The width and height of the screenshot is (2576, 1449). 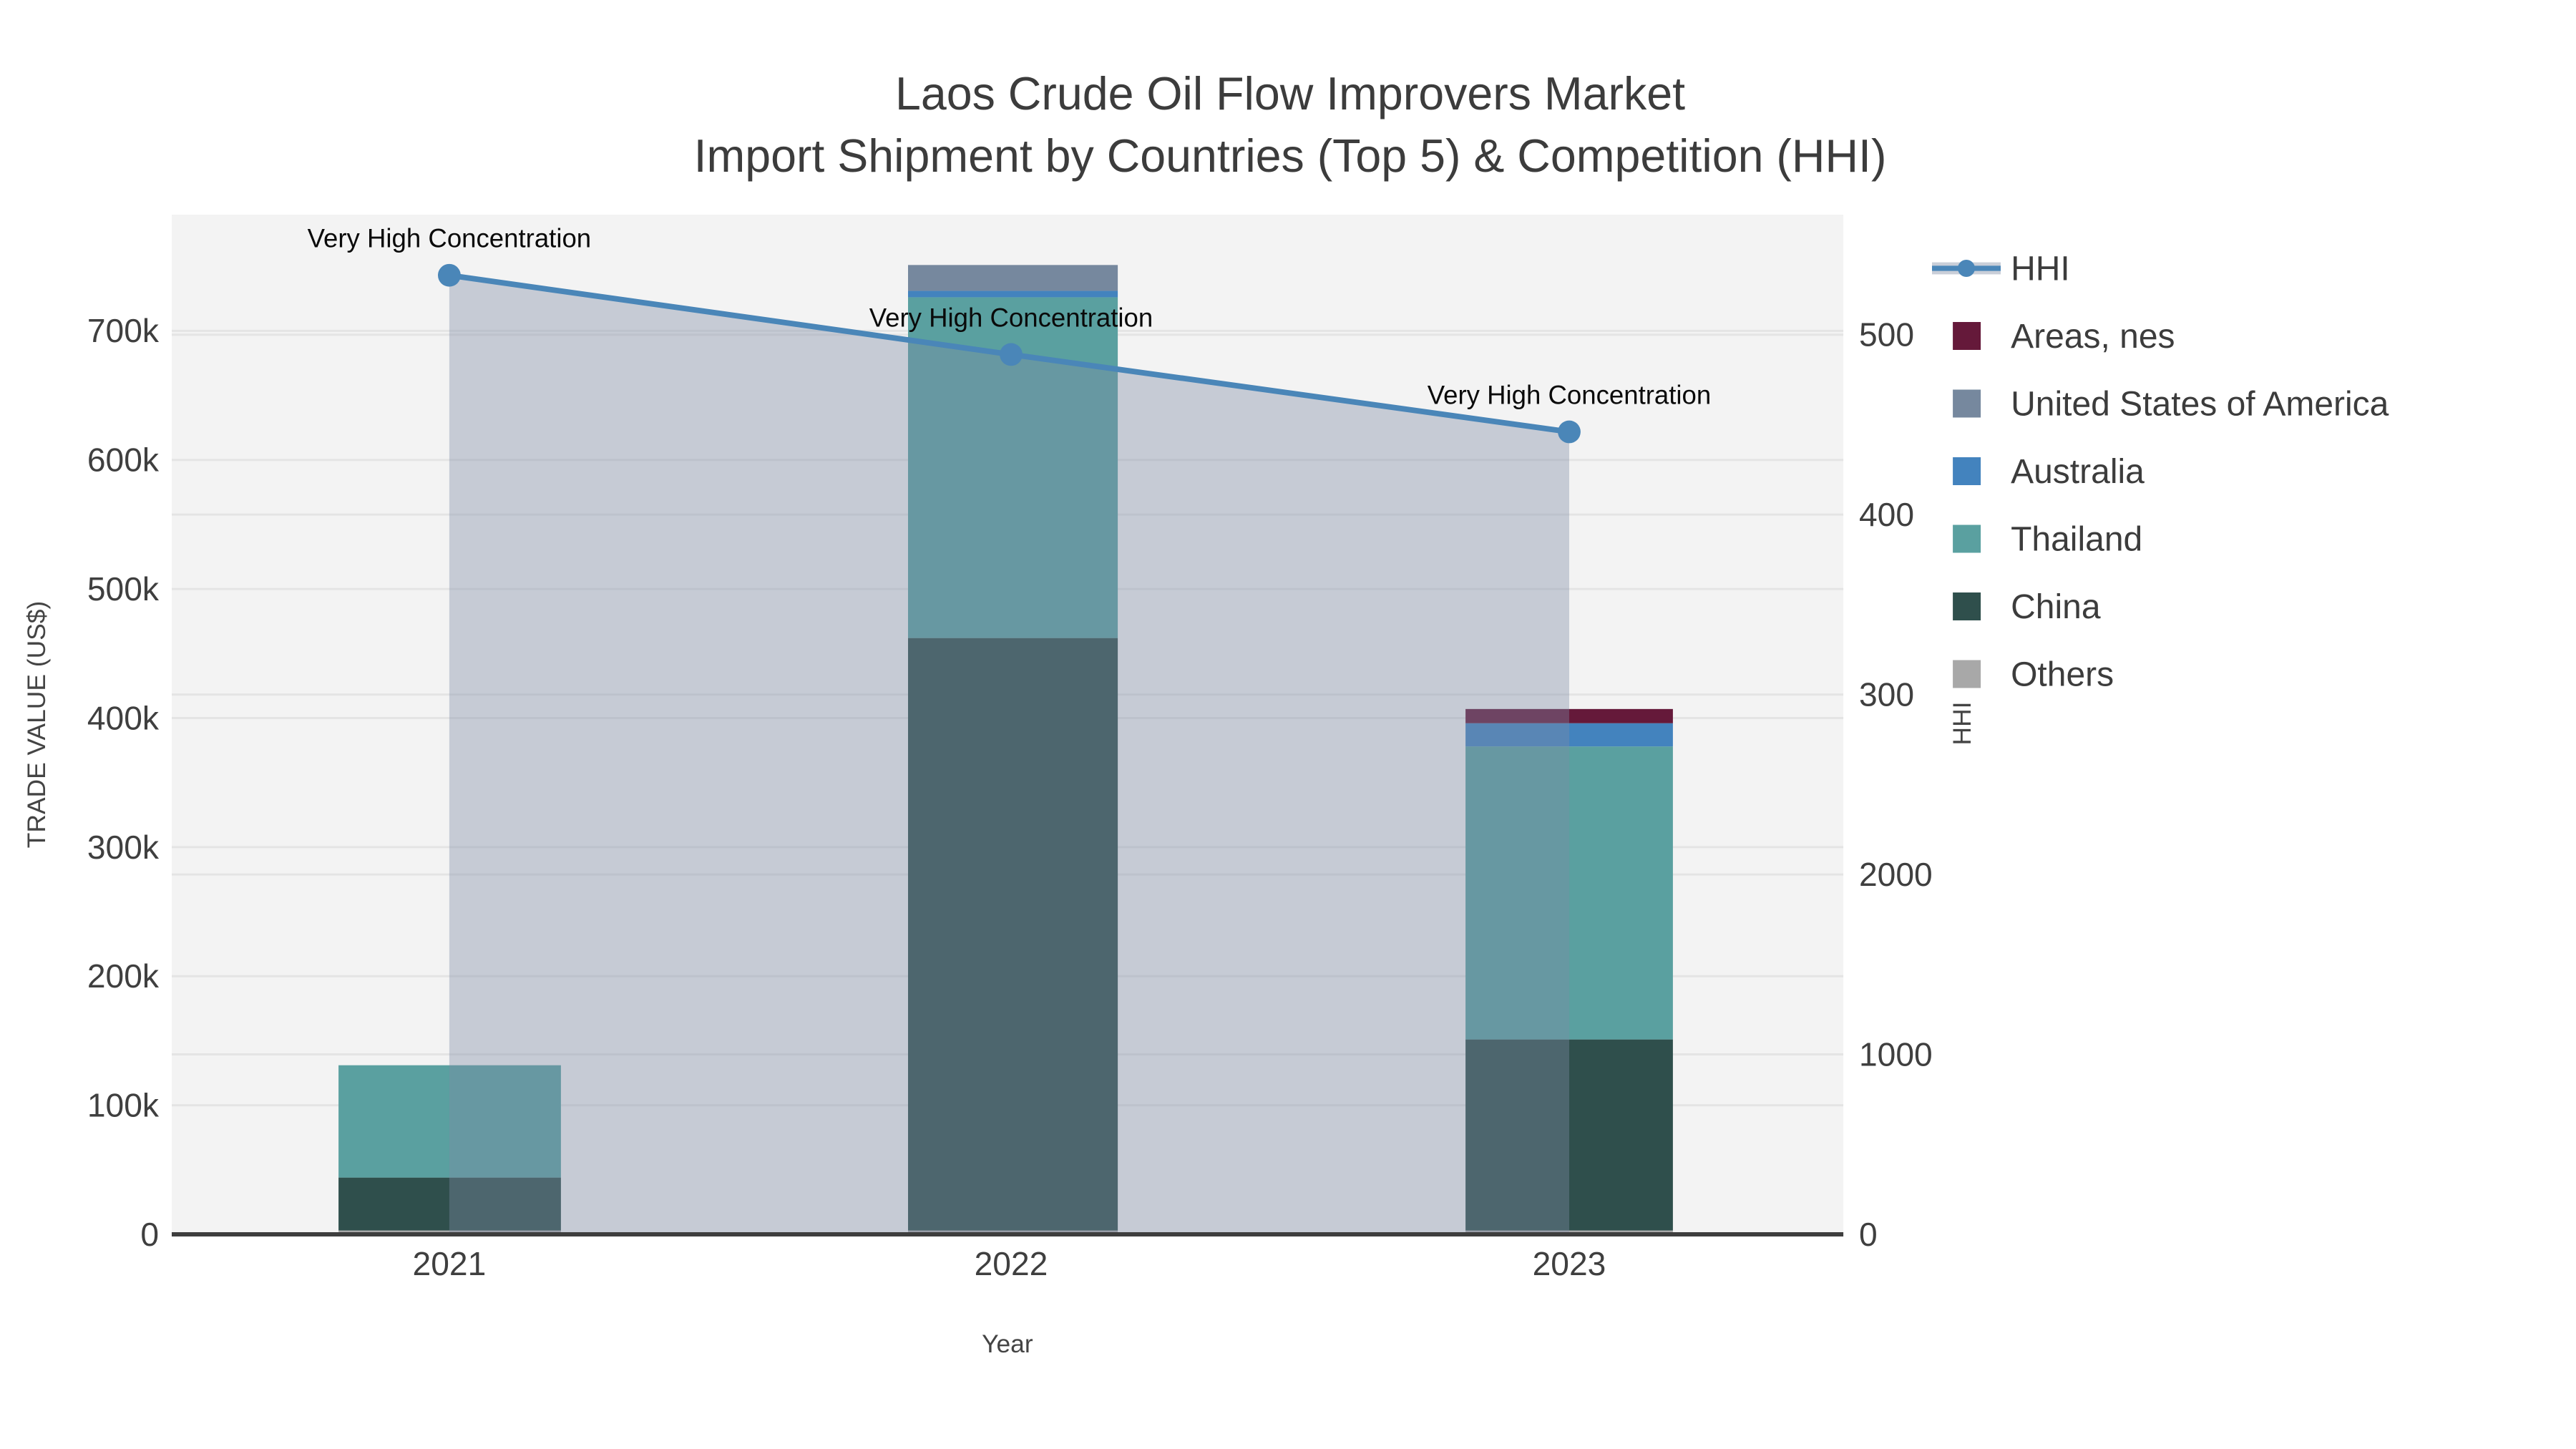 I want to click on bar-segment-australia-2022, so click(x=1013, y=294).